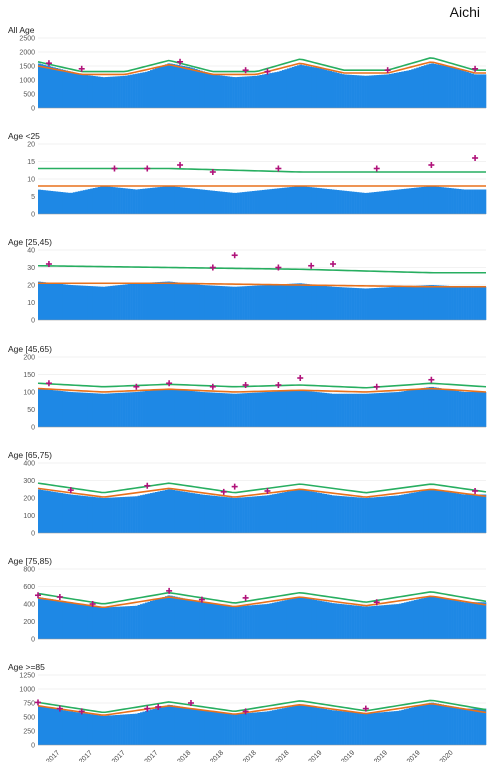  I want to click on y-tick-label: 100, so click(29, 393).